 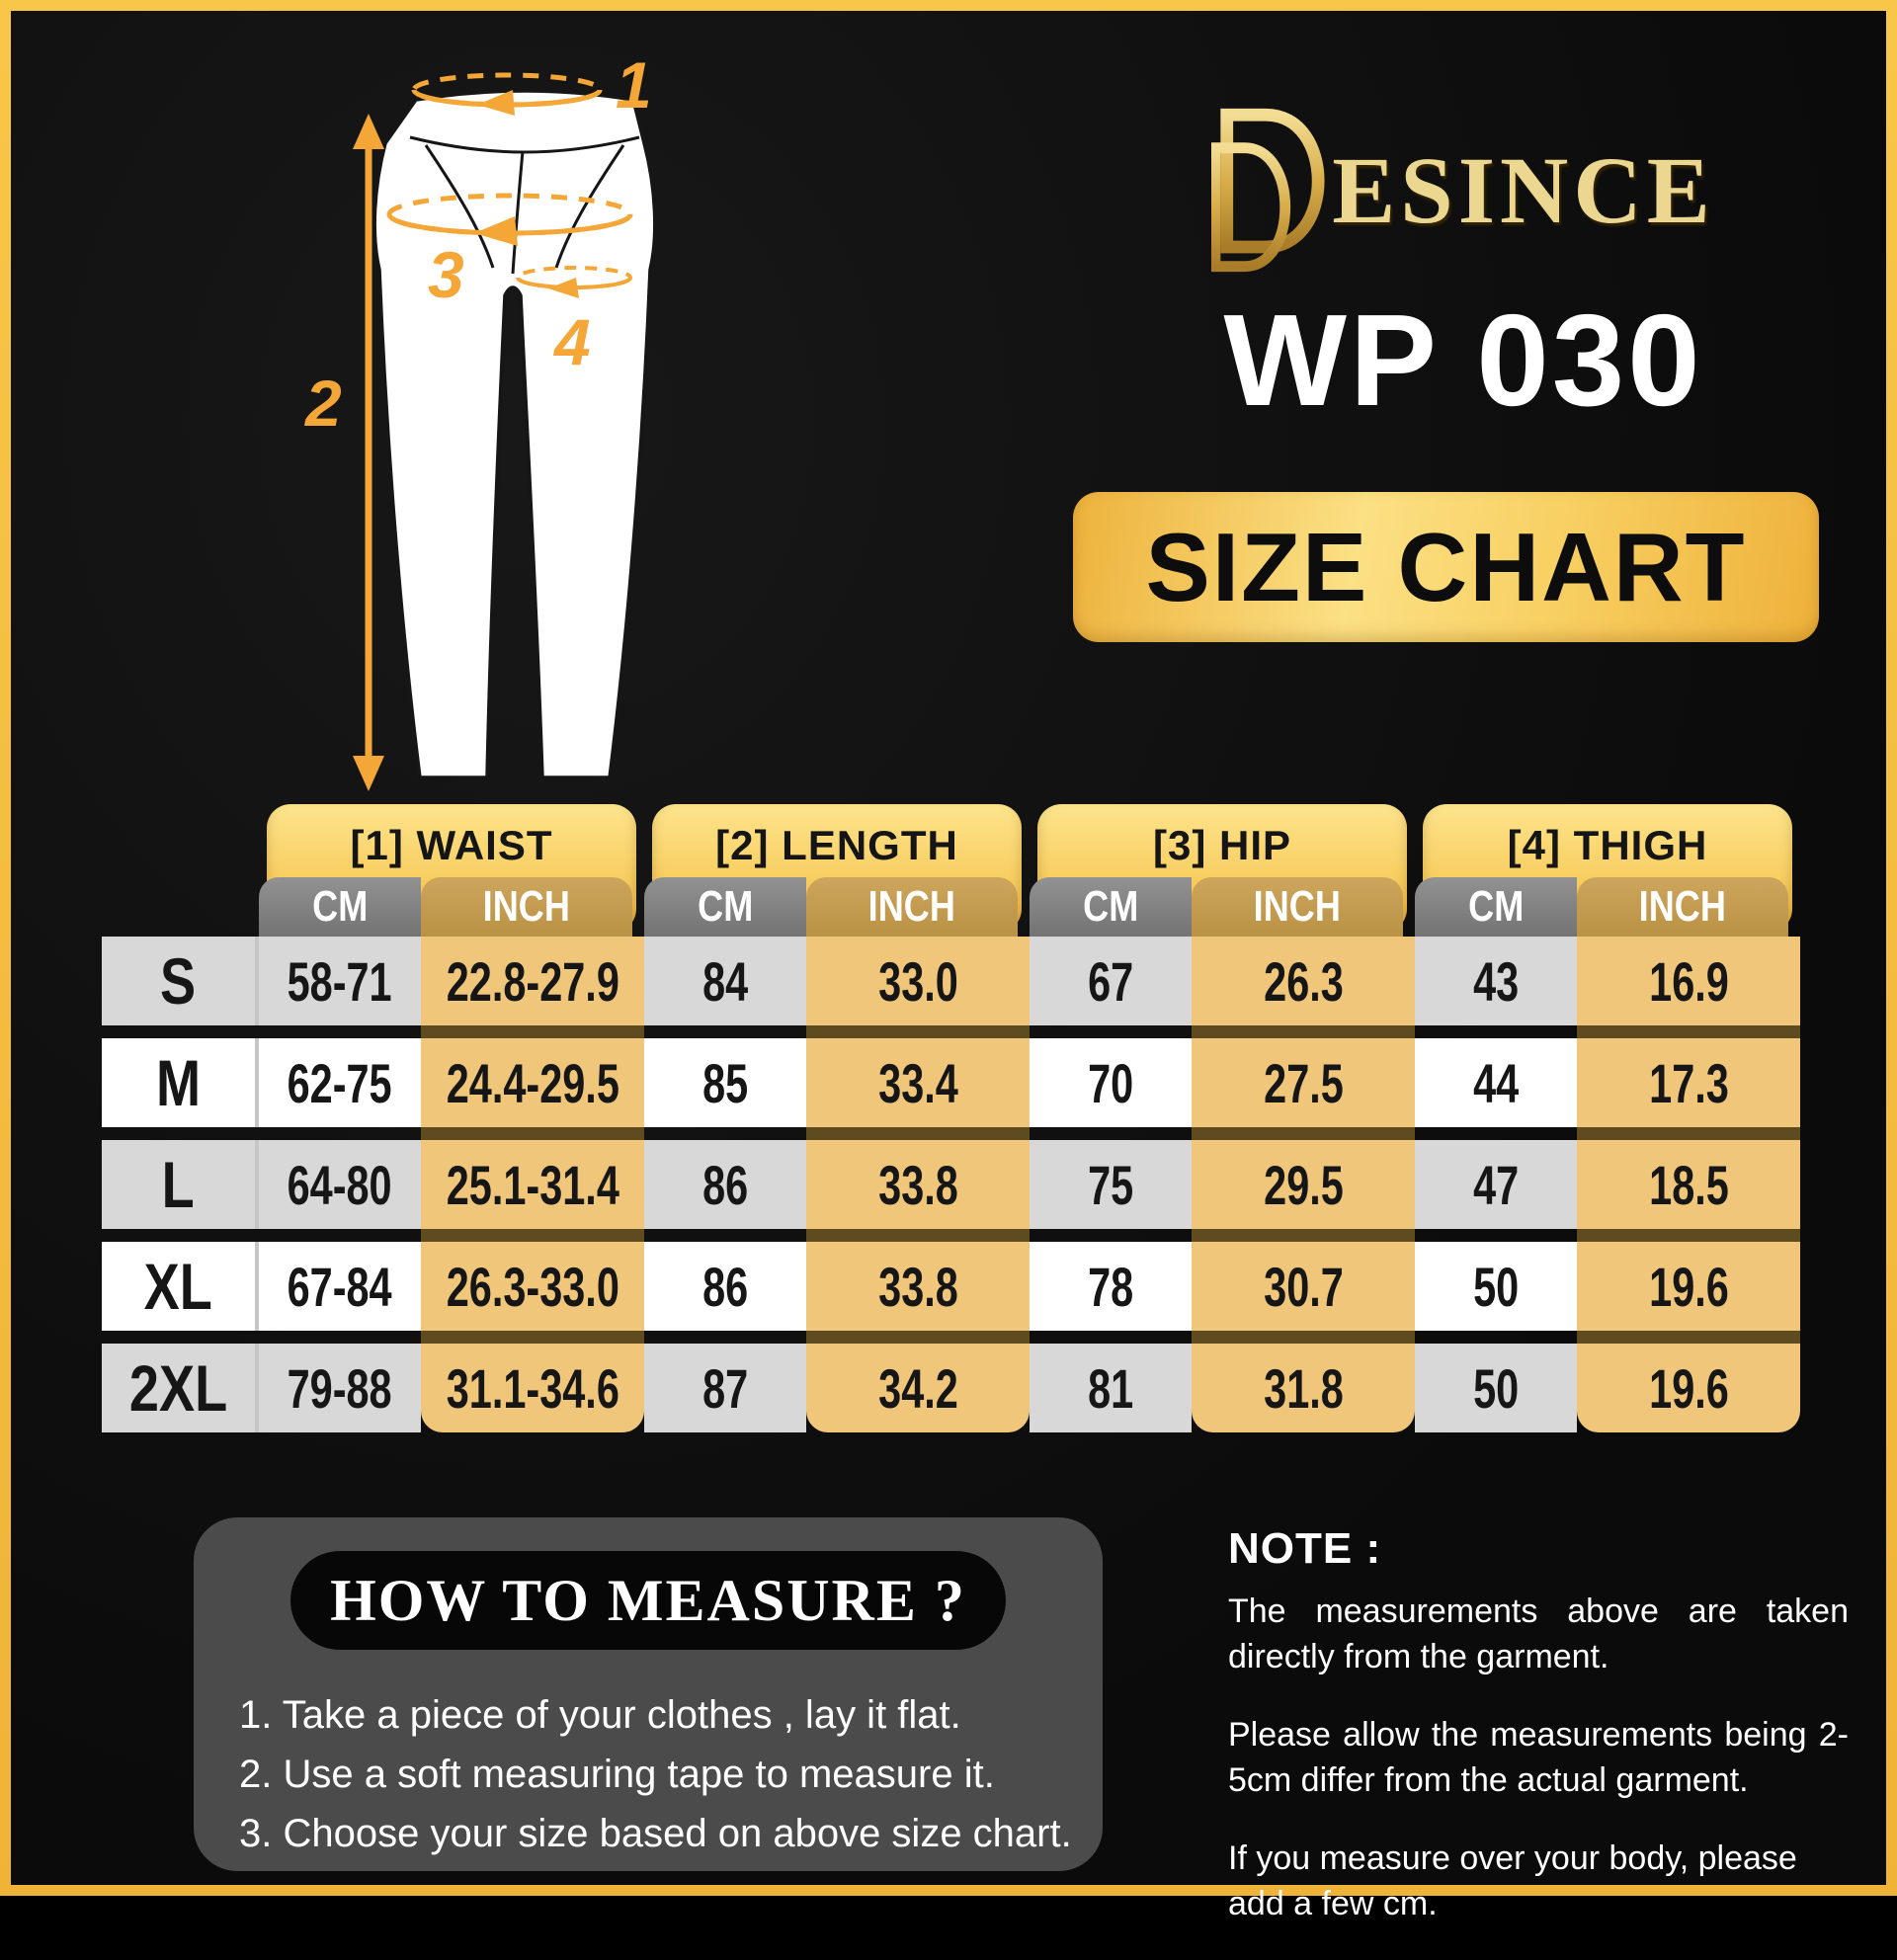 What do you see at coordinates (1111, 1388) in the screenshot?
I see `value-cell: 81` at bounding box center [1111, 1388].